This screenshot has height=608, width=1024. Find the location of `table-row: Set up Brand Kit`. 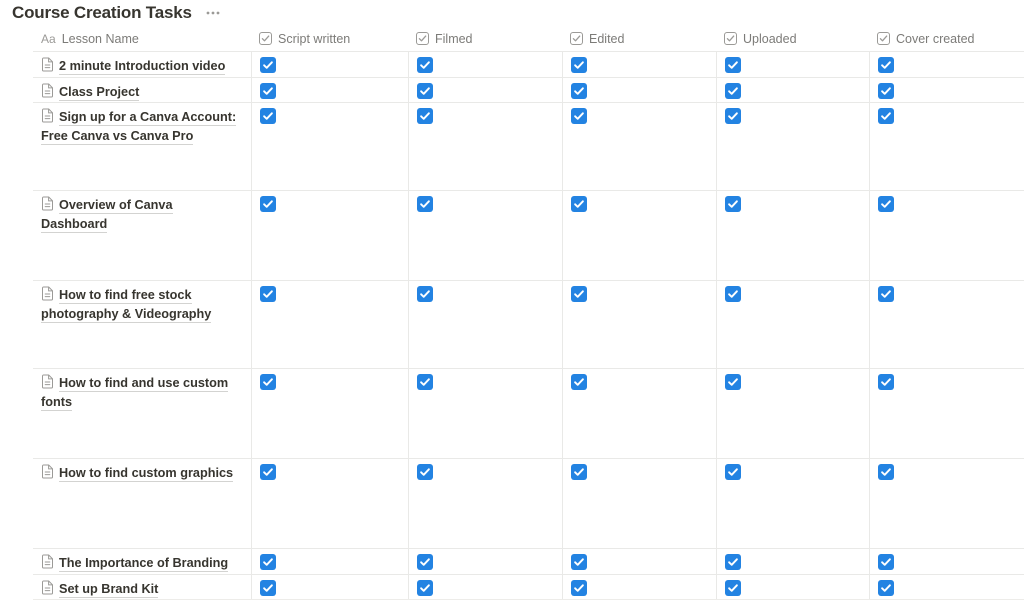

table-row: Set up Brand Kit is located at coordinates (528, 587).